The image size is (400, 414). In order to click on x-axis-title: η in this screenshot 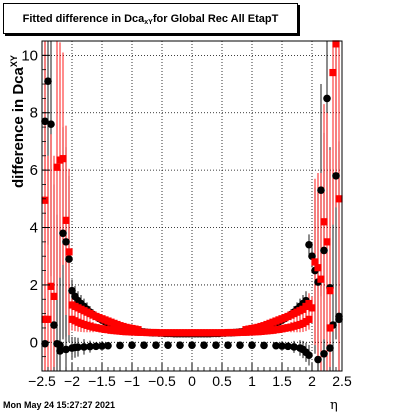, I will do `click(334, 405)`.